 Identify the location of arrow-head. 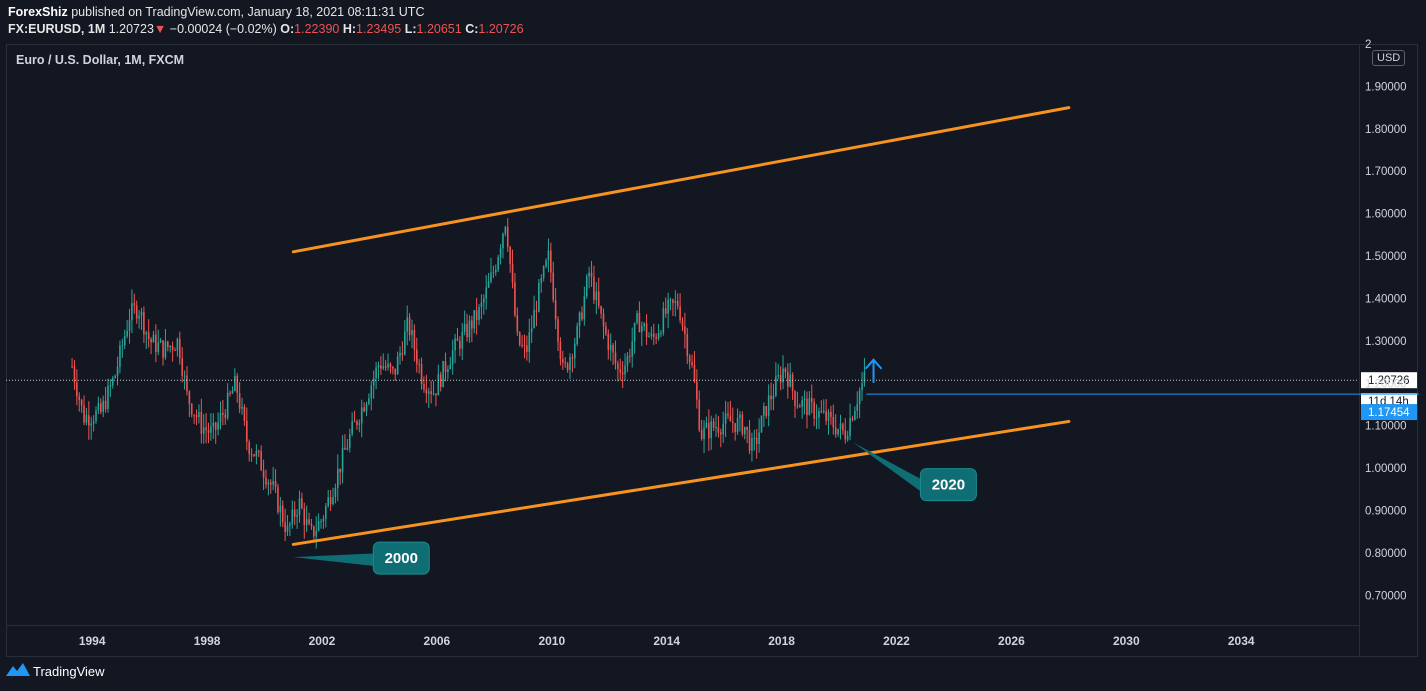
(873, 364).